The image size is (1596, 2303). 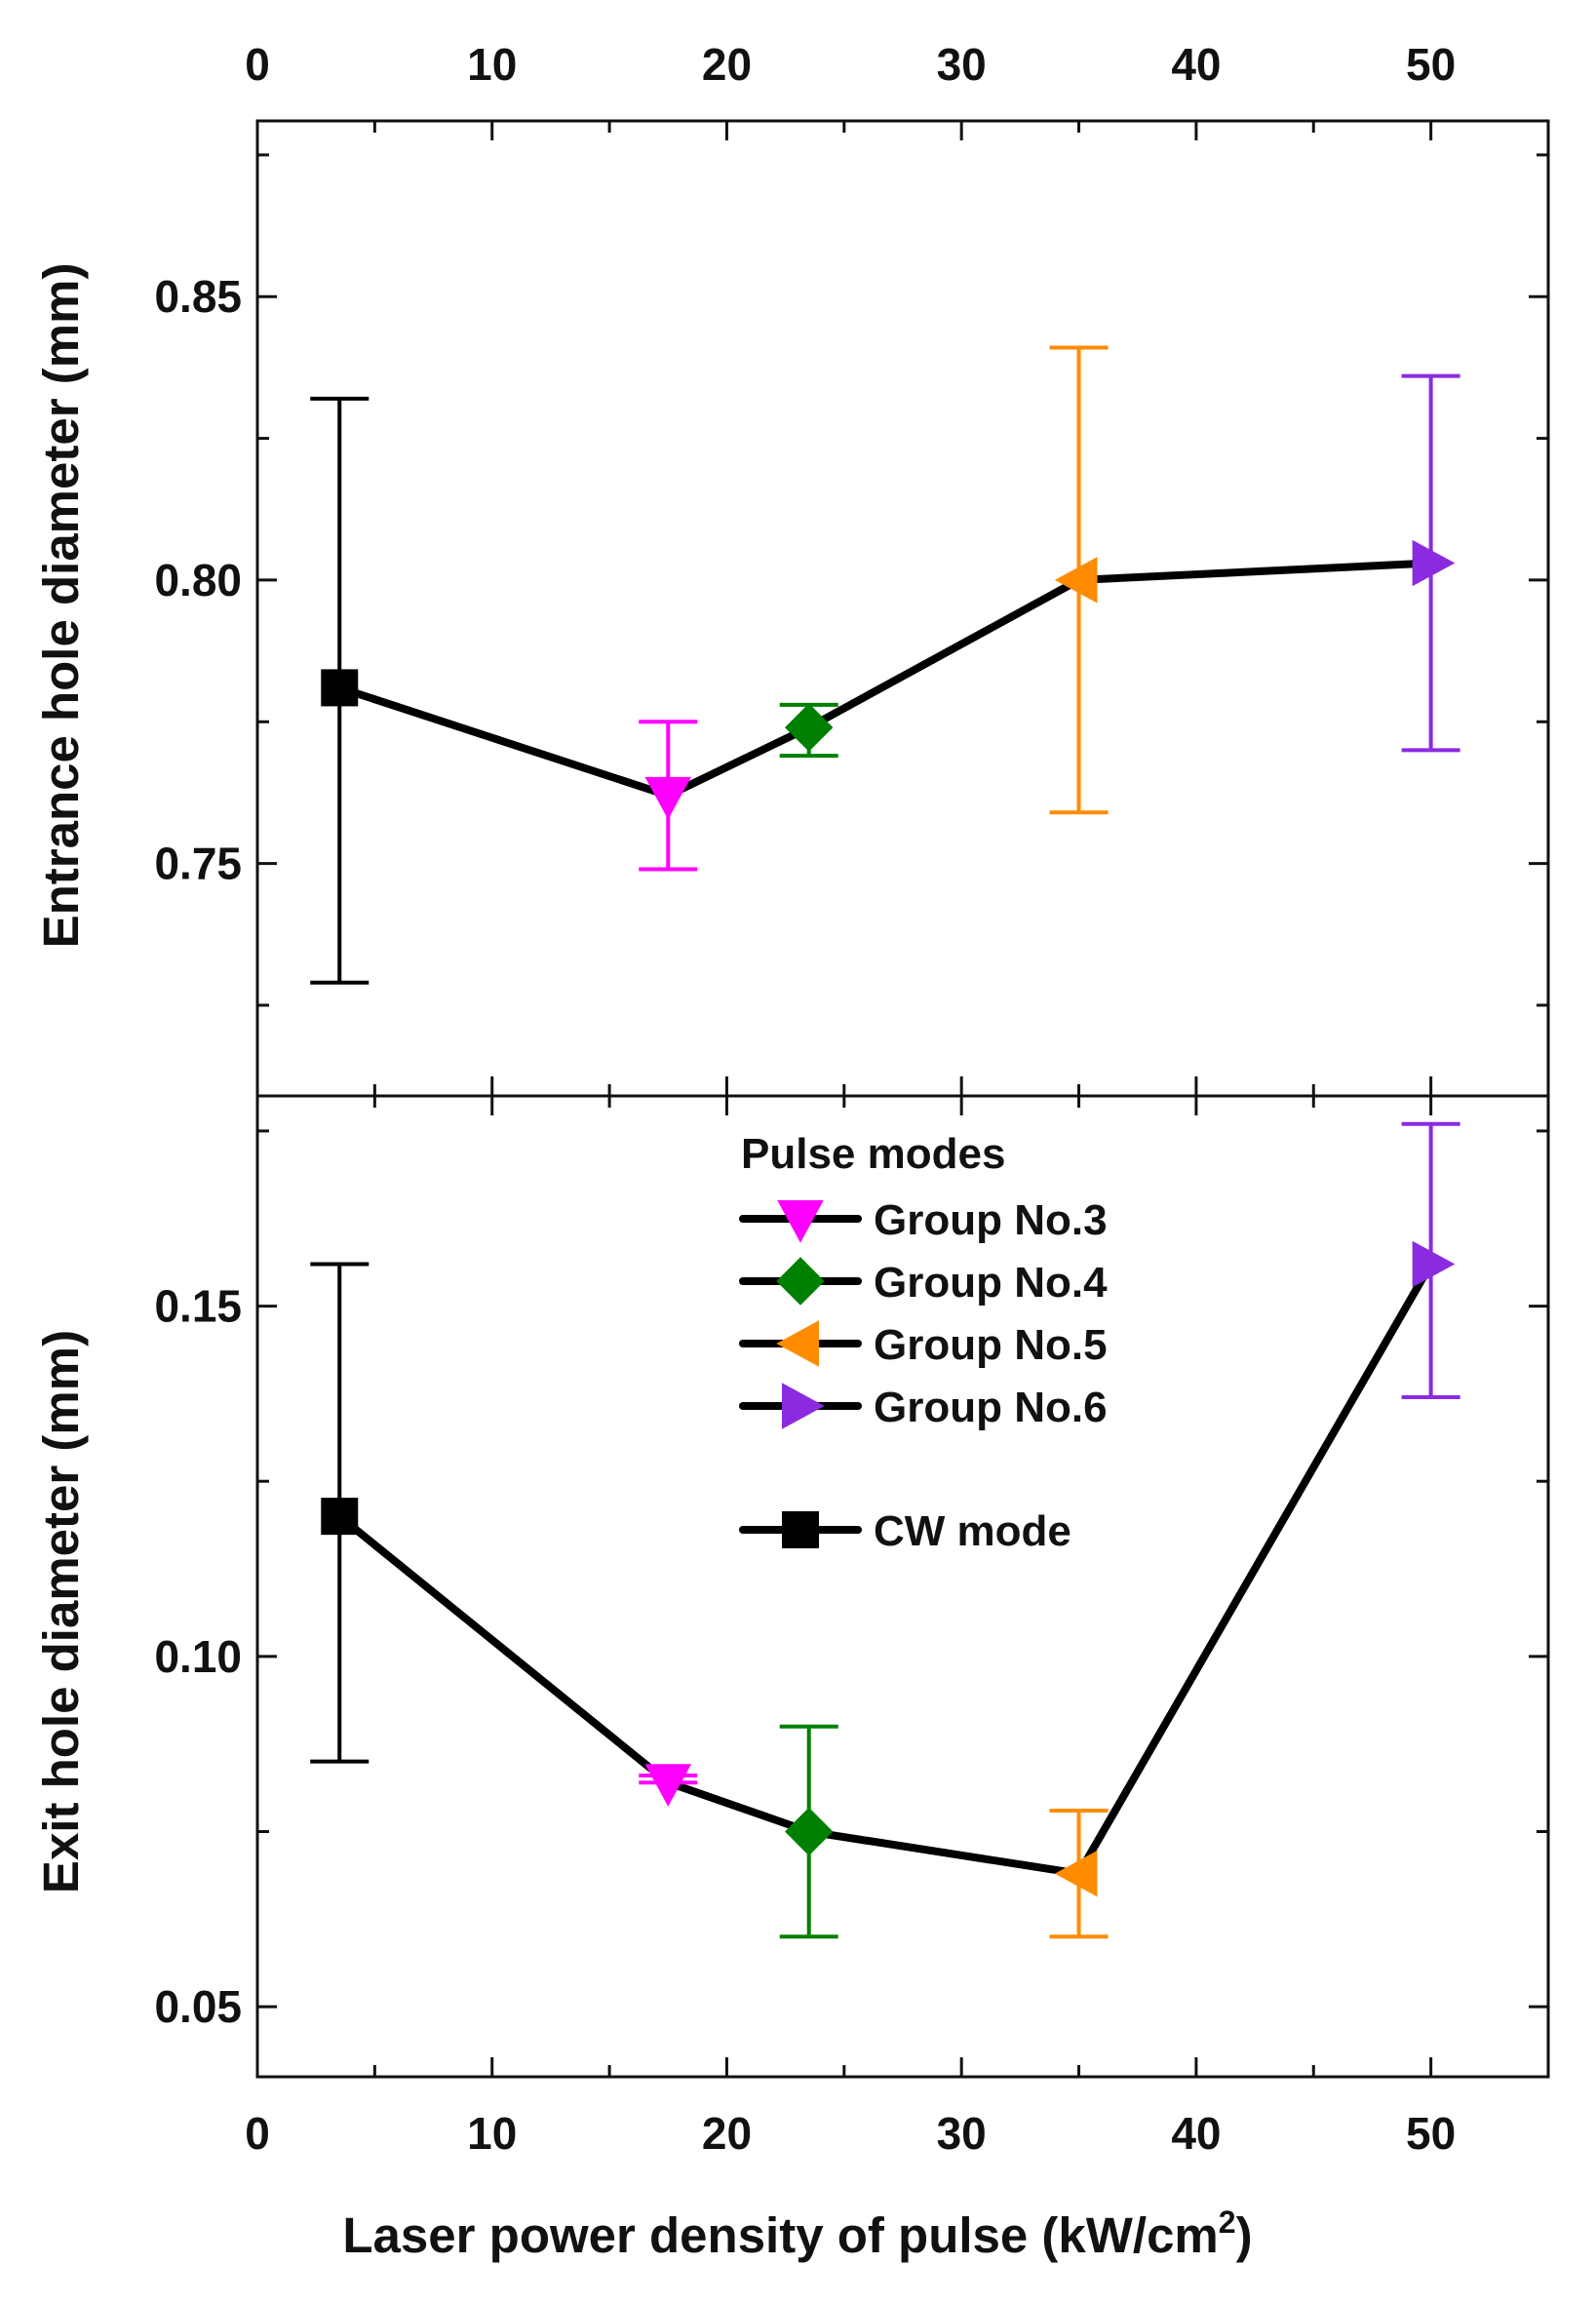 I want to click on entrance-group-no-6-marker, so click(x=1434, y=563).